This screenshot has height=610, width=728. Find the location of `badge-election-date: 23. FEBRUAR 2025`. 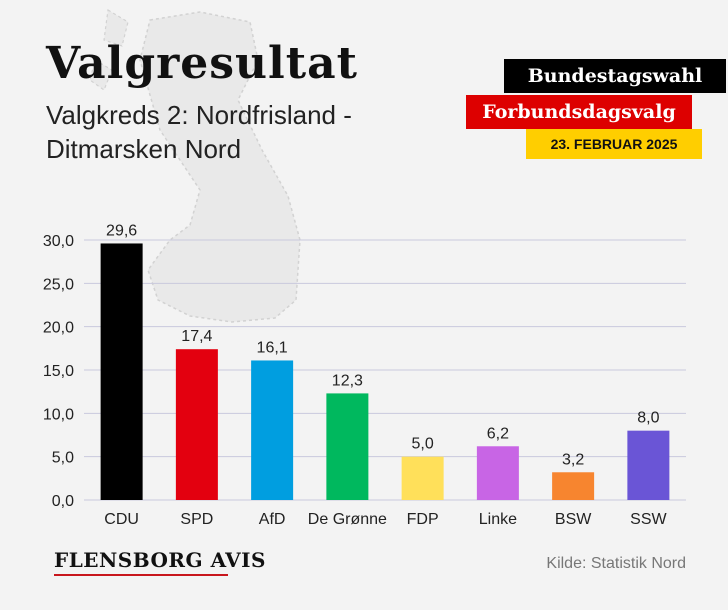

badge-election-date: 23. FEBRUAR 2025 is located at coordinates (614, 144).